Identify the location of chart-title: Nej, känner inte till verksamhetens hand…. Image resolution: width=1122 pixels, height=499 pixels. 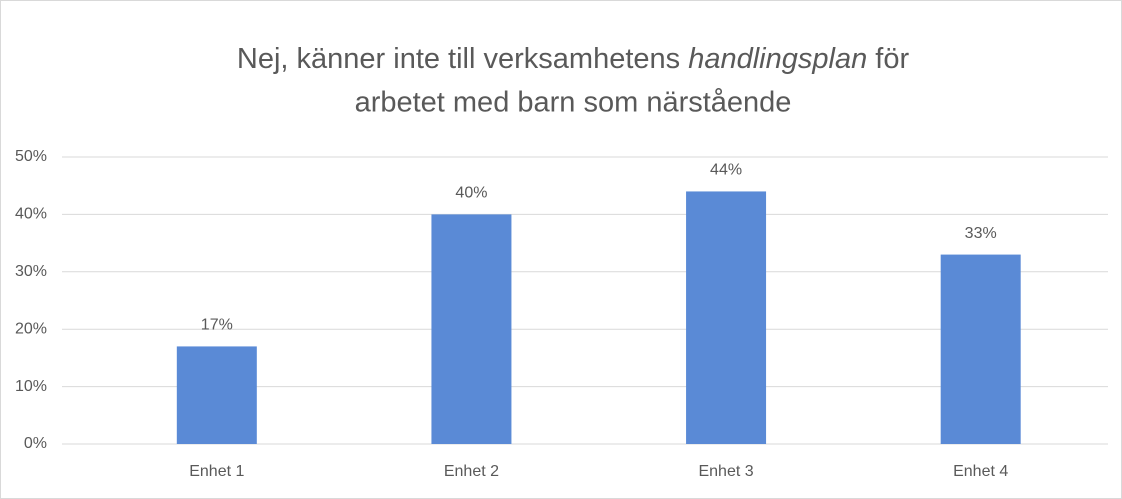
(573, 59).